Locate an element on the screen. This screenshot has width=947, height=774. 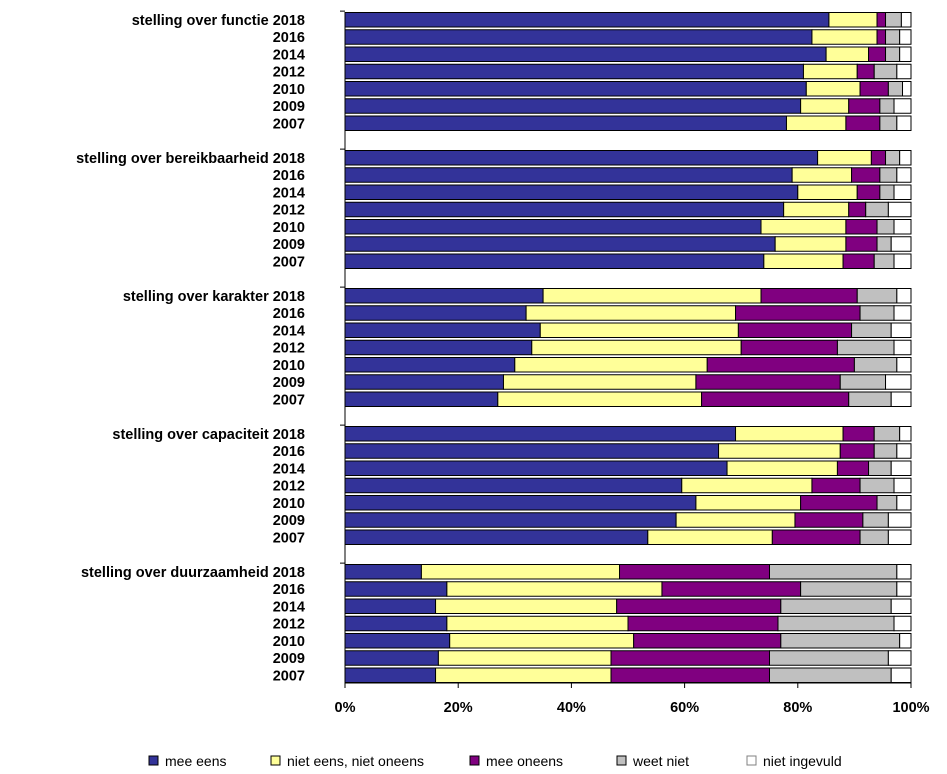
legend-label: weet niet is located at coordinates (660, 761).